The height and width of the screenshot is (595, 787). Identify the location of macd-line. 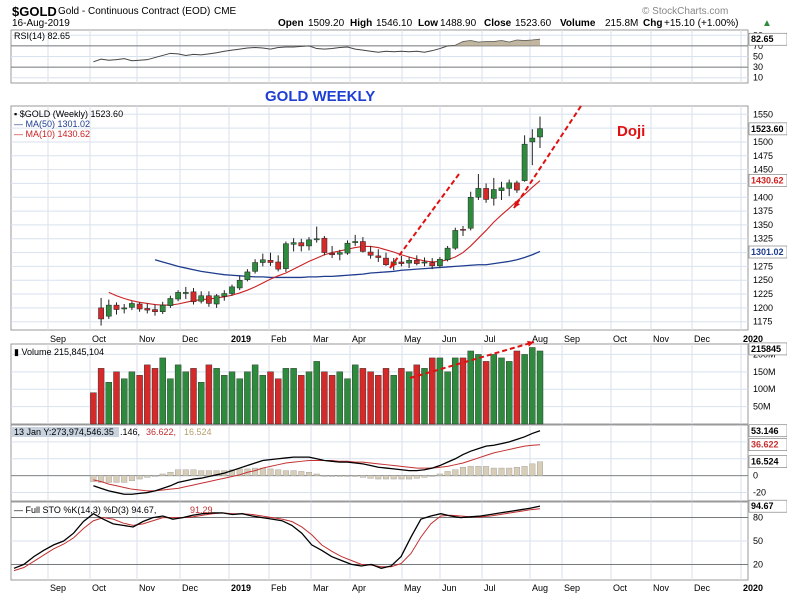
(317, 462).